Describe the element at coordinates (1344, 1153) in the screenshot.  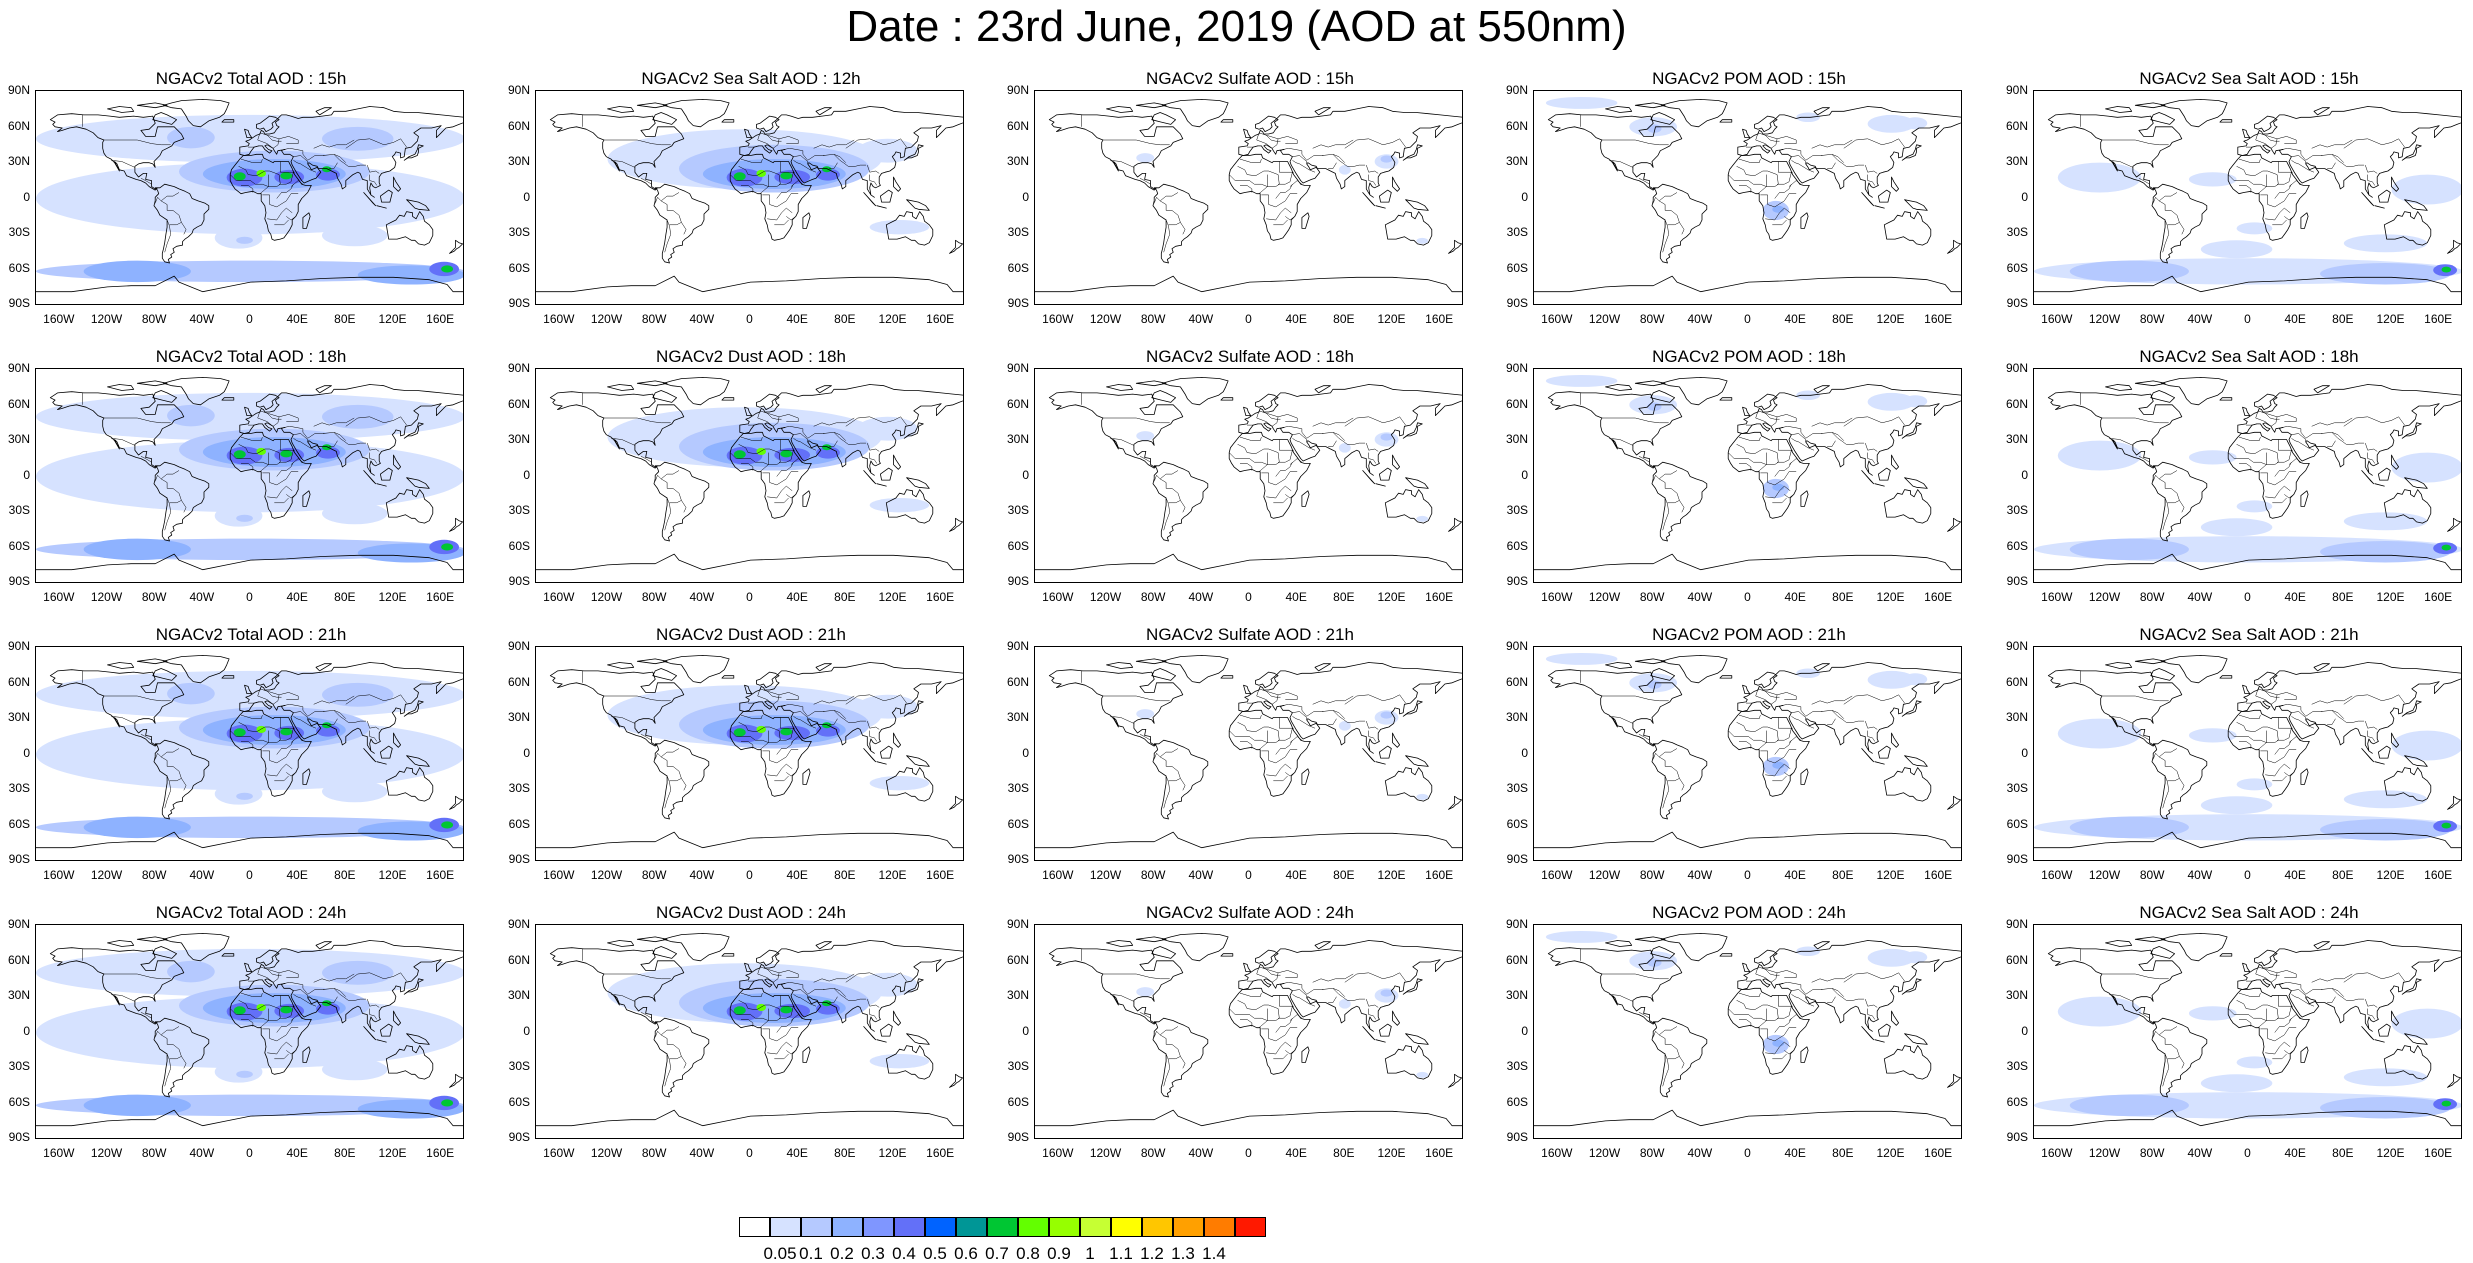
I see `longitude-tick-label: 80E` at that location.